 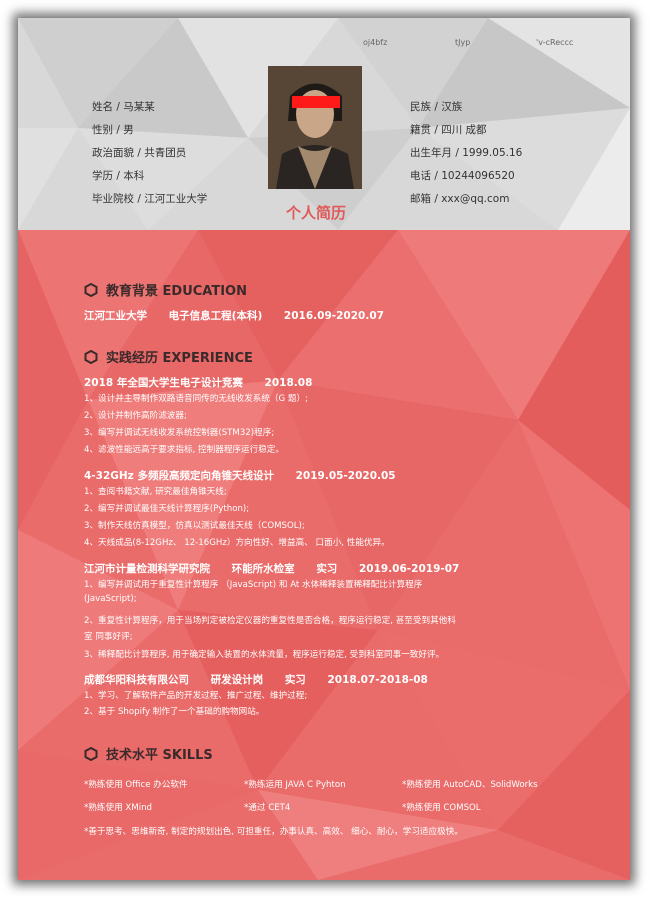 I want to click on education-entry: 江河工业大学 电子信息工程(本科) 2016.09-2020.07, so click(x=243, y=315).